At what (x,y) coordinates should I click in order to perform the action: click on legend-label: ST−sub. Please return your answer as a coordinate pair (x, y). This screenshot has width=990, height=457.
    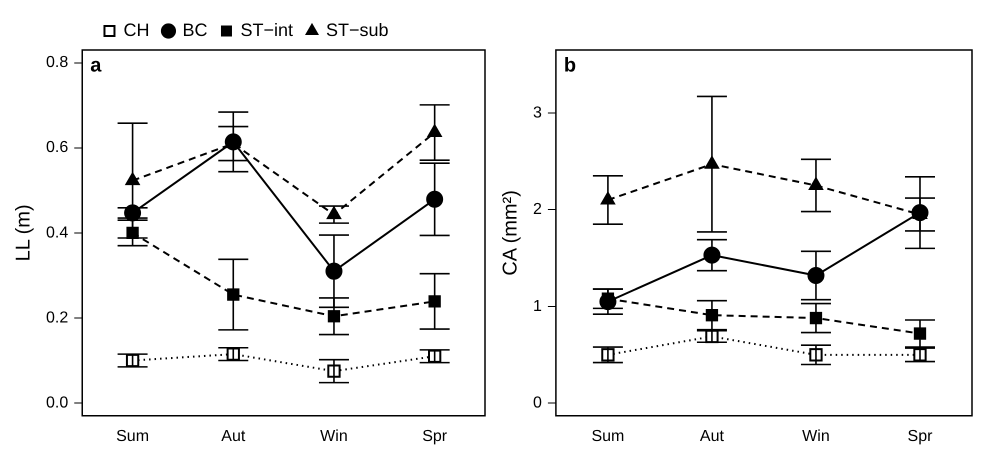
    Looking at the image, I should click on (357, 30).